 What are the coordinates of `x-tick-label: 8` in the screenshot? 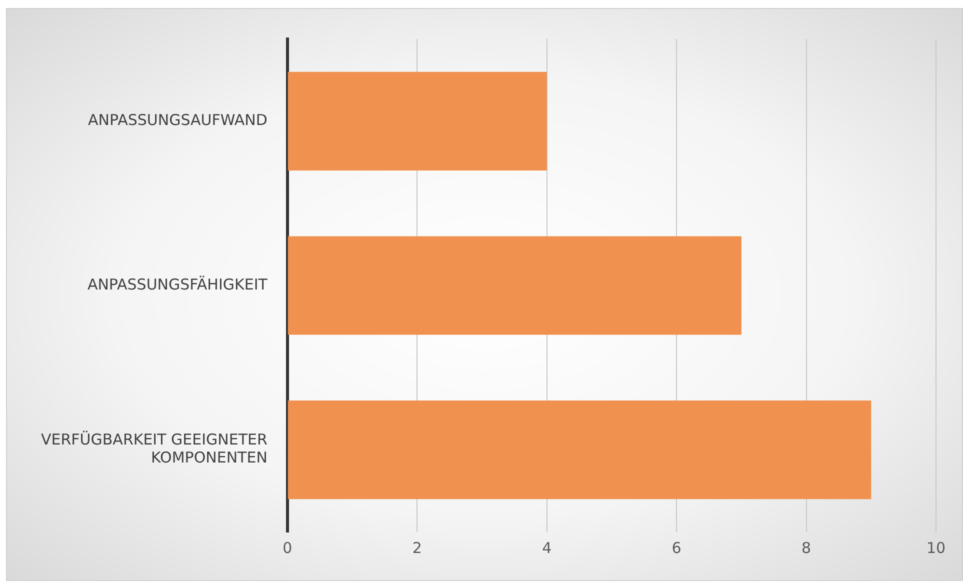 It's located at (807, 547).